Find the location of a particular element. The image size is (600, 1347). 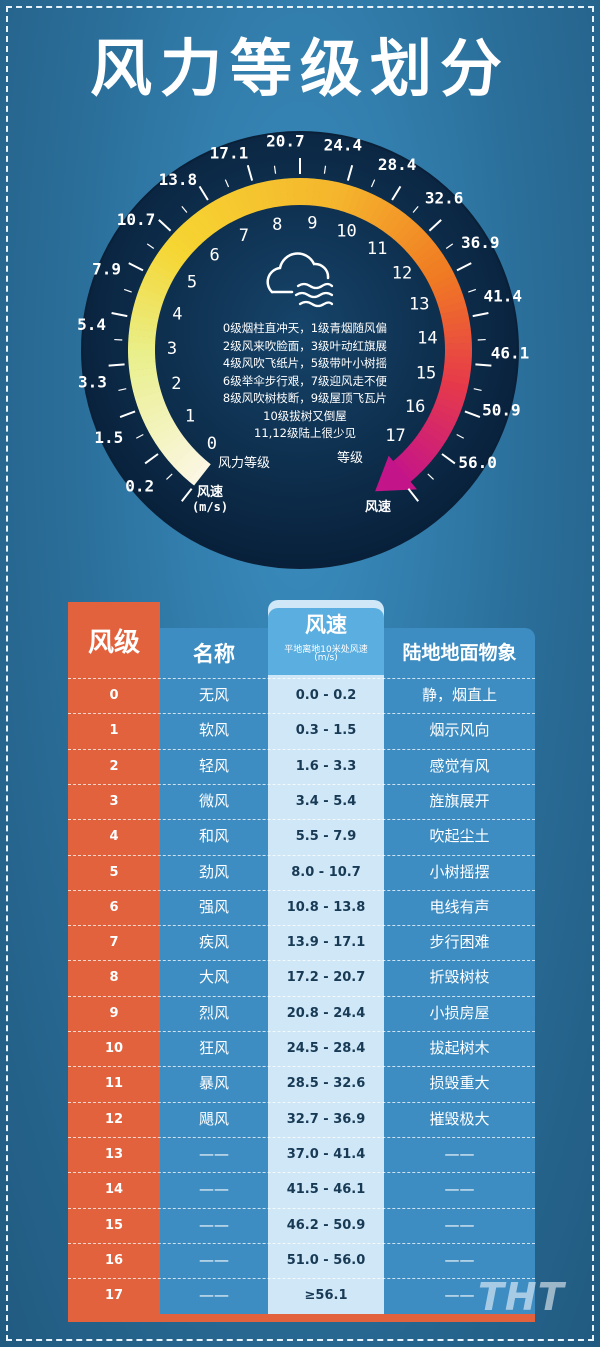

cell-phenomena: 小损房屋 is located at coordinates (459, 1012).